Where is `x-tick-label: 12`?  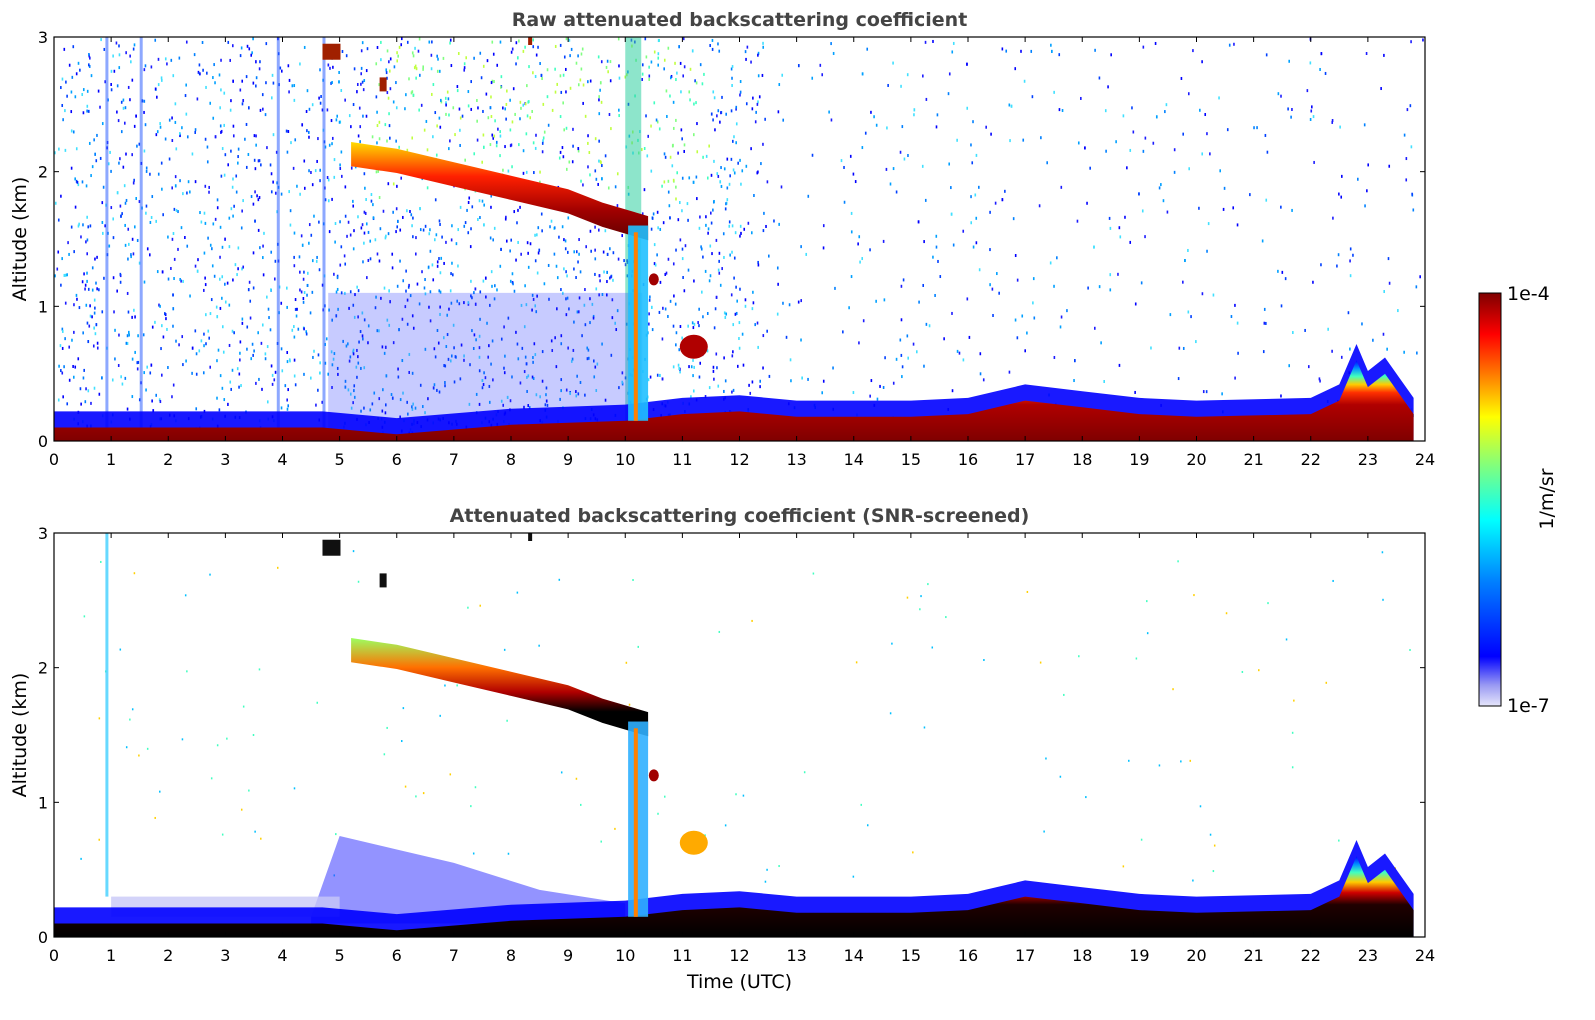 x-tick-label: 12 is located at coordinates (739, 955).